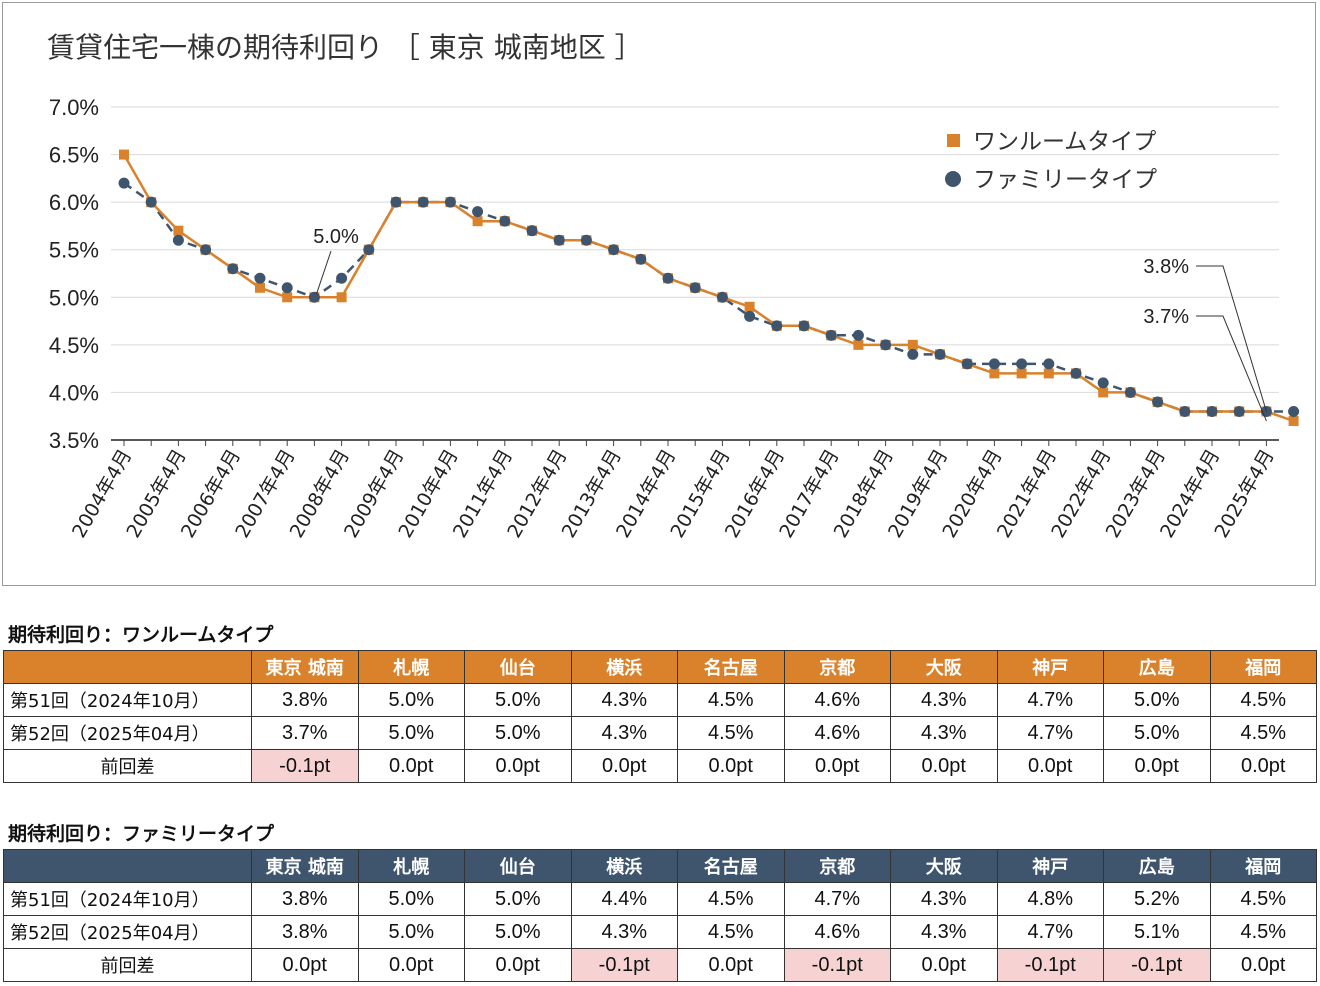  Describe the element at coordinates (1166, 317) in the screenshot. I see `annotation-label: 3.7%` at that location.